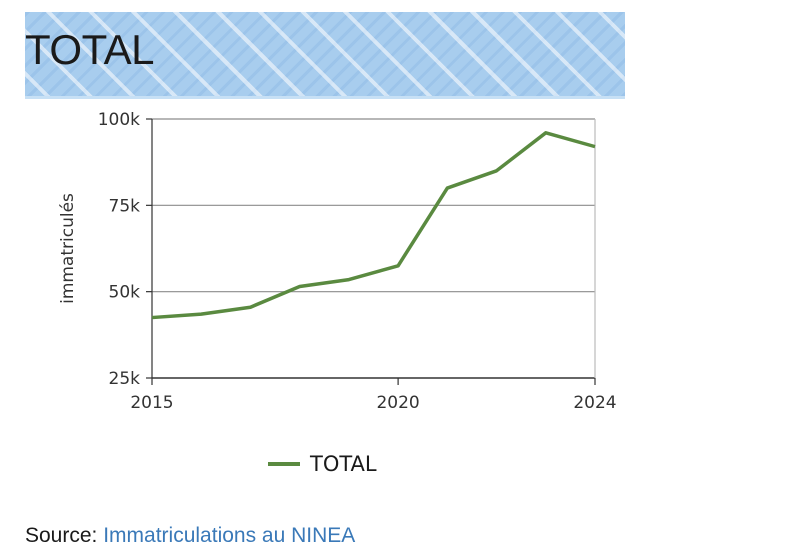 The height and width of the screenshot is (559, 808). I want to click on y-tick-label-100k: 100k, so click(119, 120).